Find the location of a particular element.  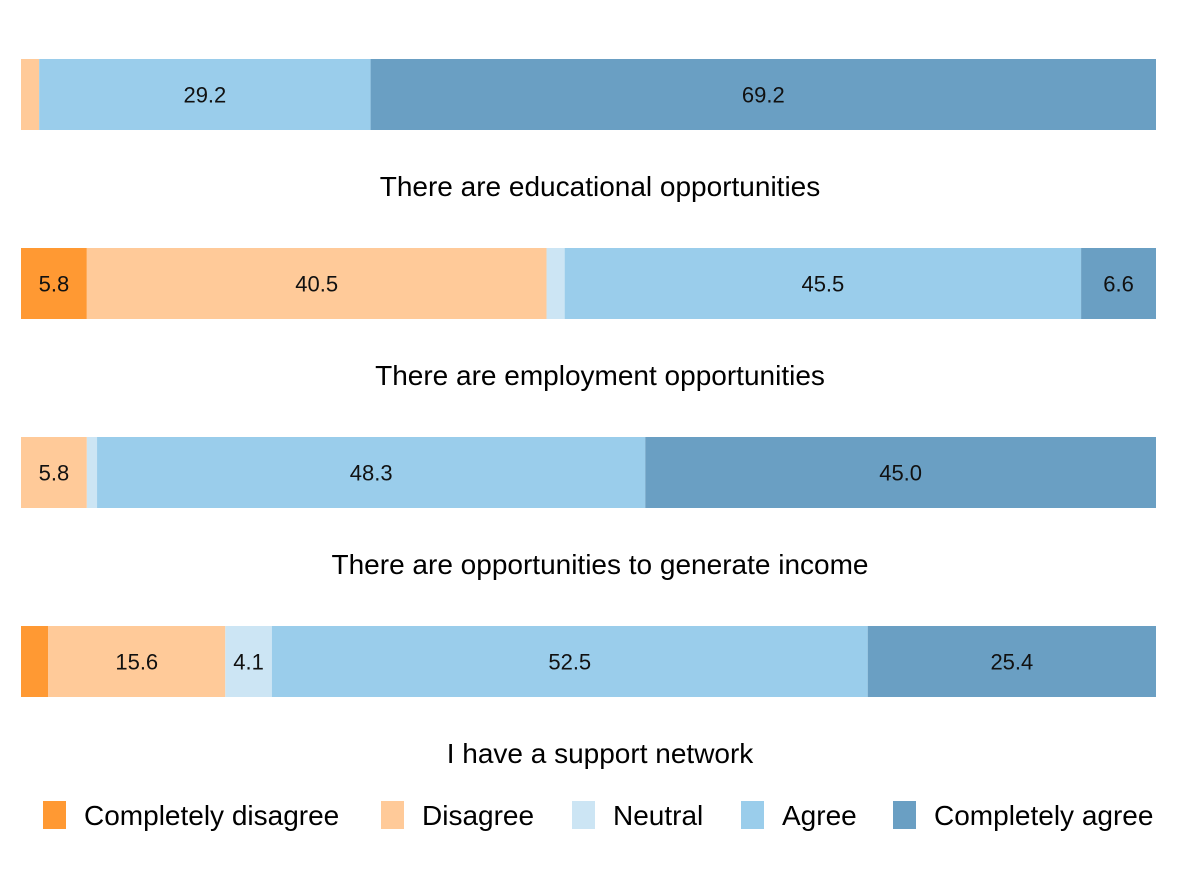

data-label: 52.5 is located at coordinates (569, 662).